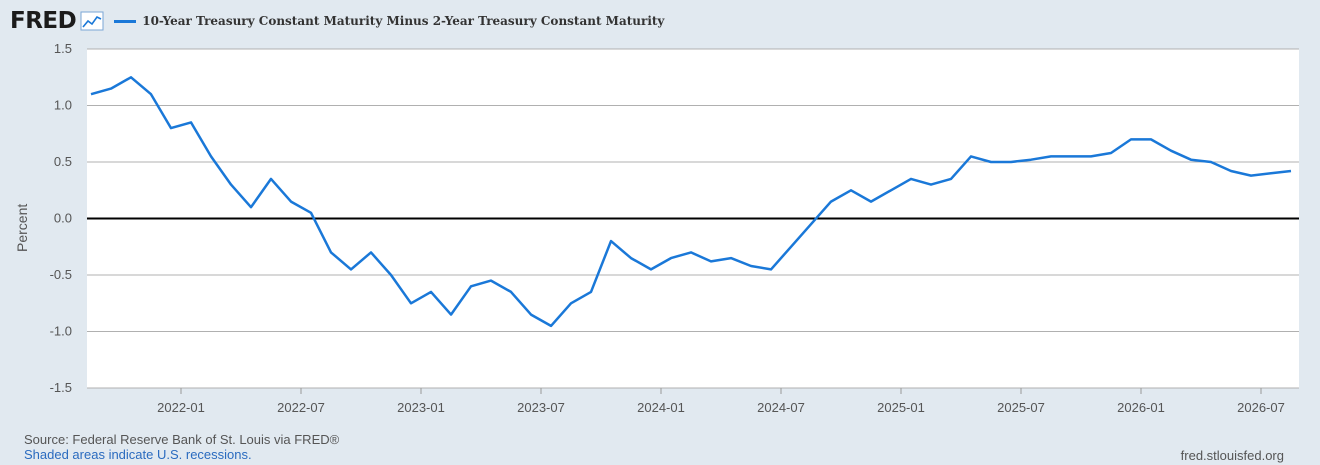 The width and height of the screenshot is (1320, 465). I want to click on fred-logo: FRED, so click(43, 21).